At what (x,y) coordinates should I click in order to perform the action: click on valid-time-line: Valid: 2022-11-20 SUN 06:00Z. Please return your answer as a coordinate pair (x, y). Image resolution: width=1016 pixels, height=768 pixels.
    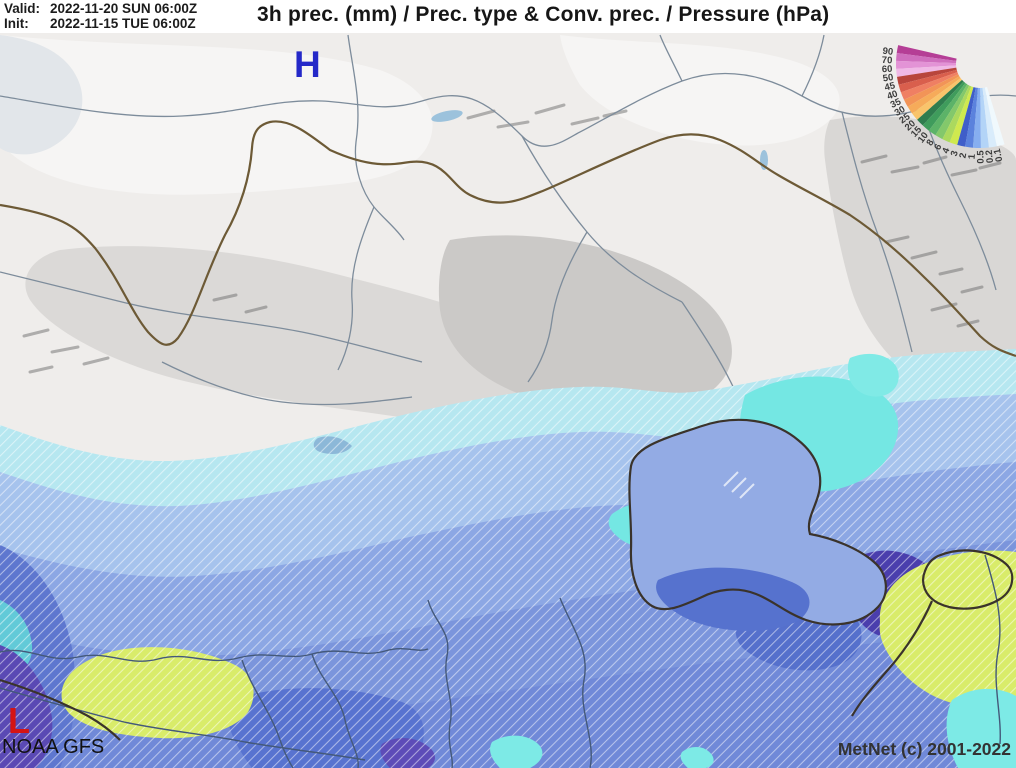
    Looking at the image, I should click on (100, 8).